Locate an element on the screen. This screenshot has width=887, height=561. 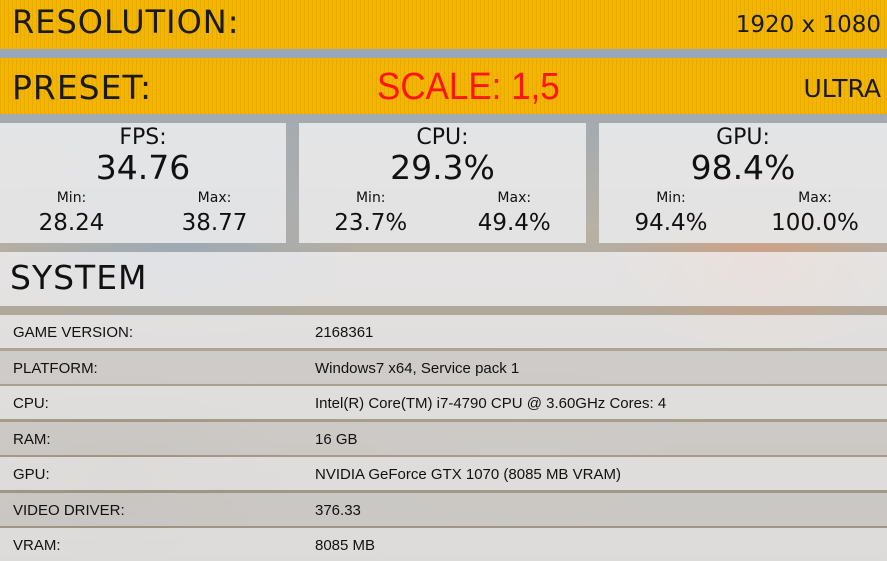
cpu-panel: CPU: 29.3% Min: 23.7% Max: 49.4% is located at coordinates (442, 183).